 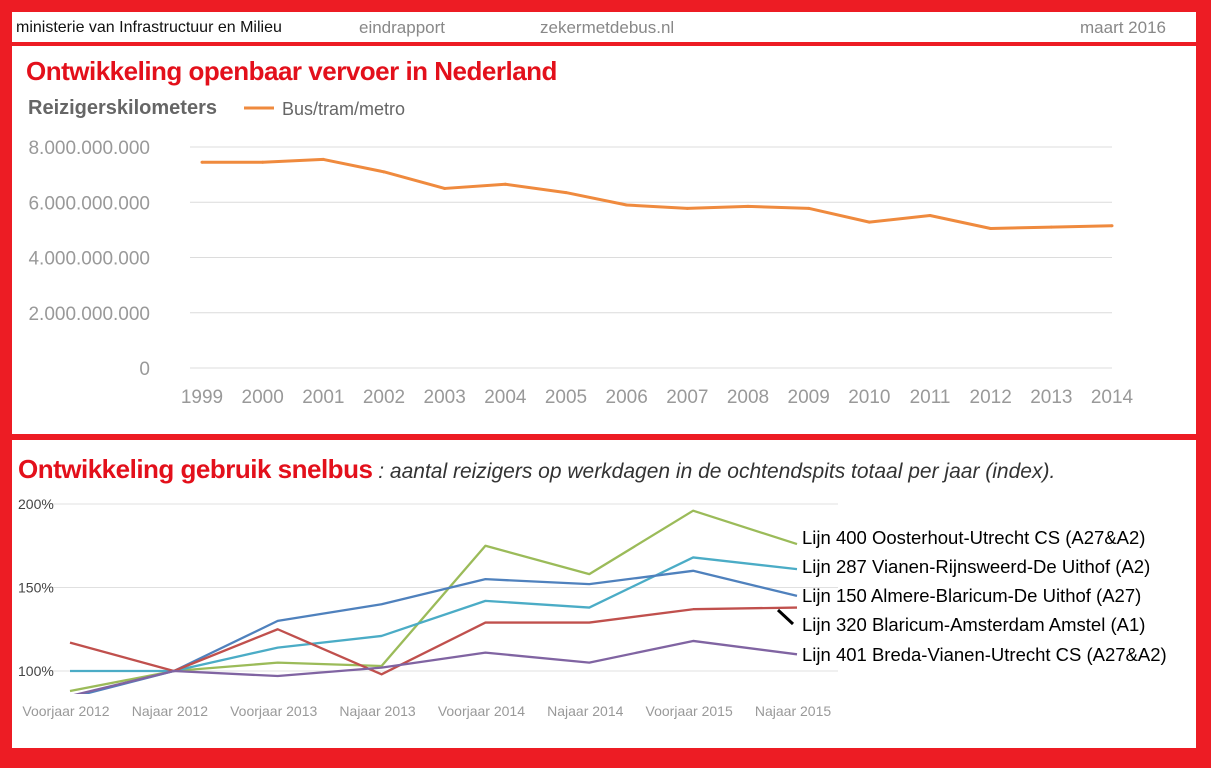 What do you see at coordinates (65, 711) in the screenshot?
I see `chart2-xtick-label: Voorjaar 2012` at bounding box center [65, 711].